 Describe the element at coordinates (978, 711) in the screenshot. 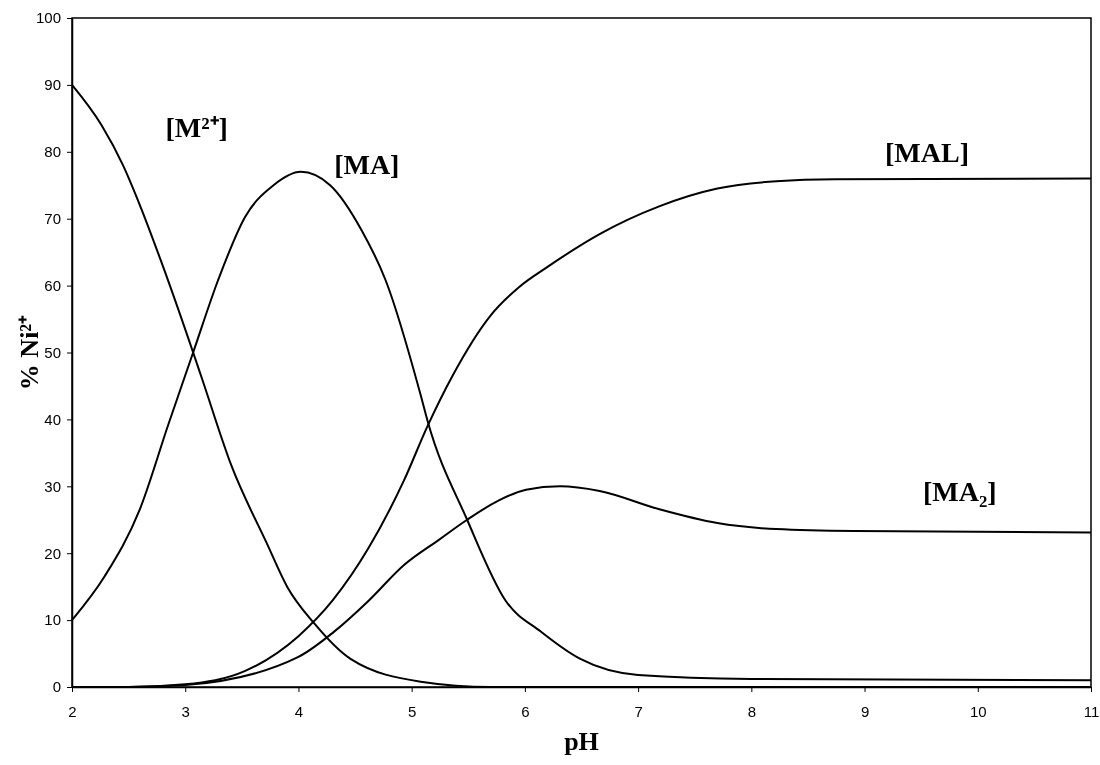

I see `x-tick-label: 10` at that location.